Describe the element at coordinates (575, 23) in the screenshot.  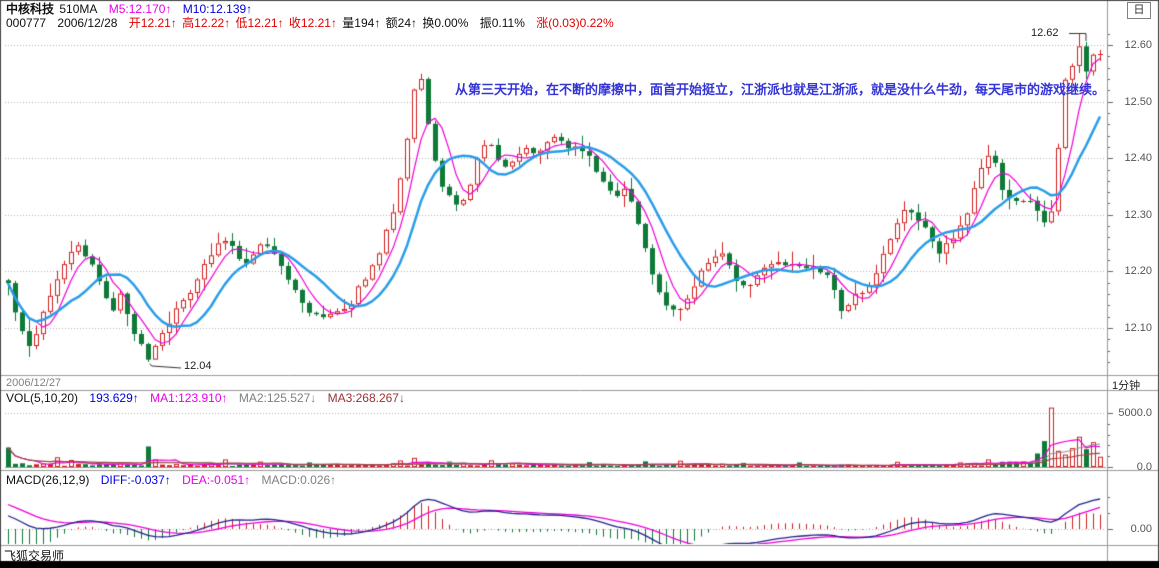
I see `change-value: 涨(0.03)0.22%` at that location.